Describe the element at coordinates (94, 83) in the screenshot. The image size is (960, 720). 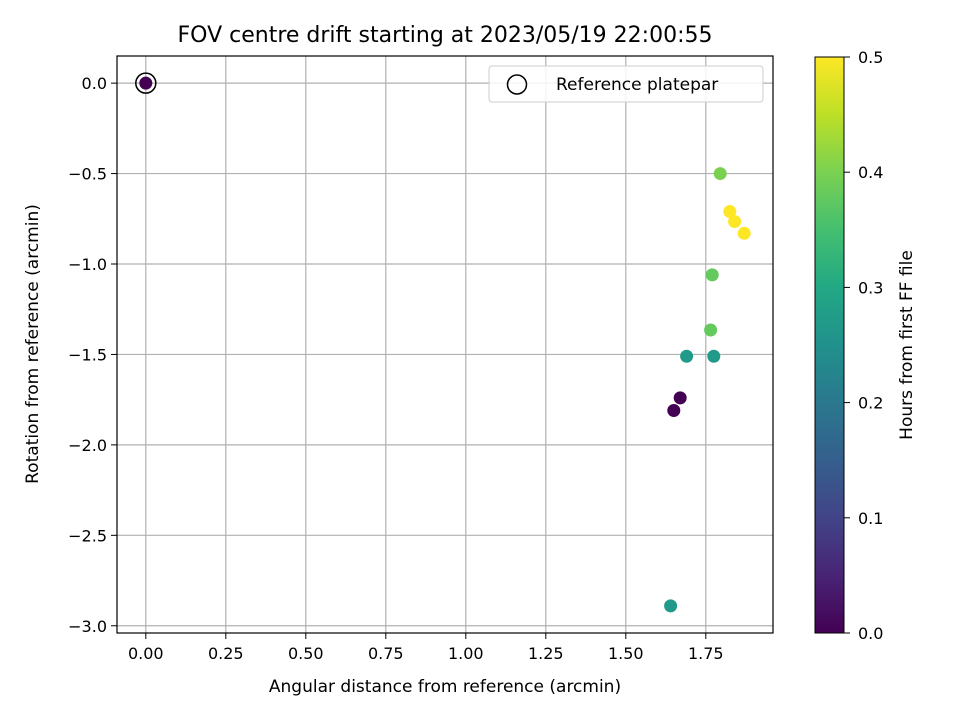
I see `y-tick-label: 0.0` at that location.